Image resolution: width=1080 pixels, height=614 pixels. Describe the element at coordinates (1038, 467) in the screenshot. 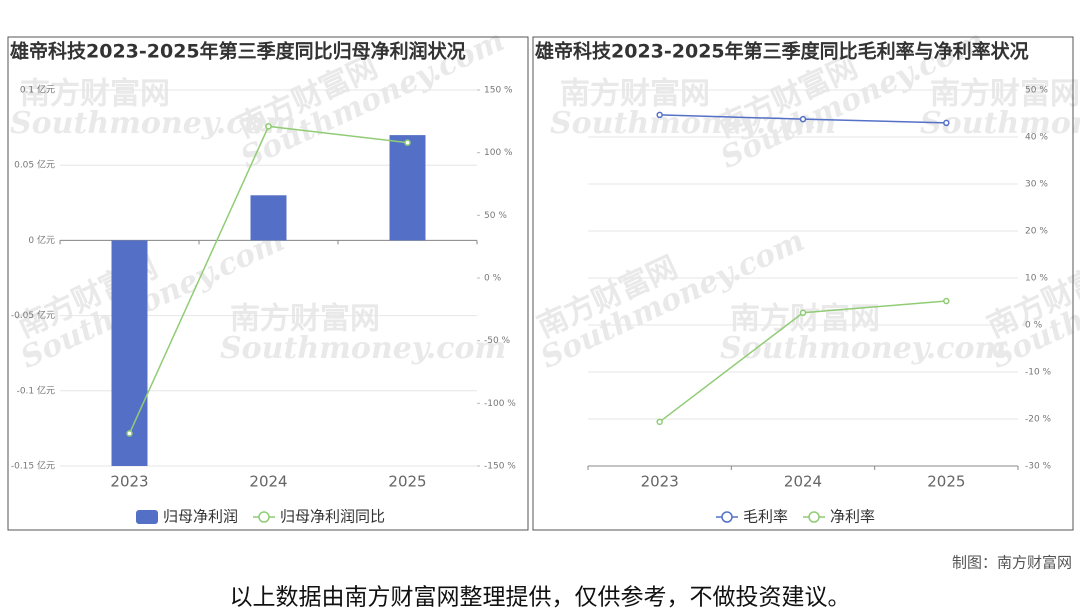

I see `y-tick-label: -30 %` at that location.